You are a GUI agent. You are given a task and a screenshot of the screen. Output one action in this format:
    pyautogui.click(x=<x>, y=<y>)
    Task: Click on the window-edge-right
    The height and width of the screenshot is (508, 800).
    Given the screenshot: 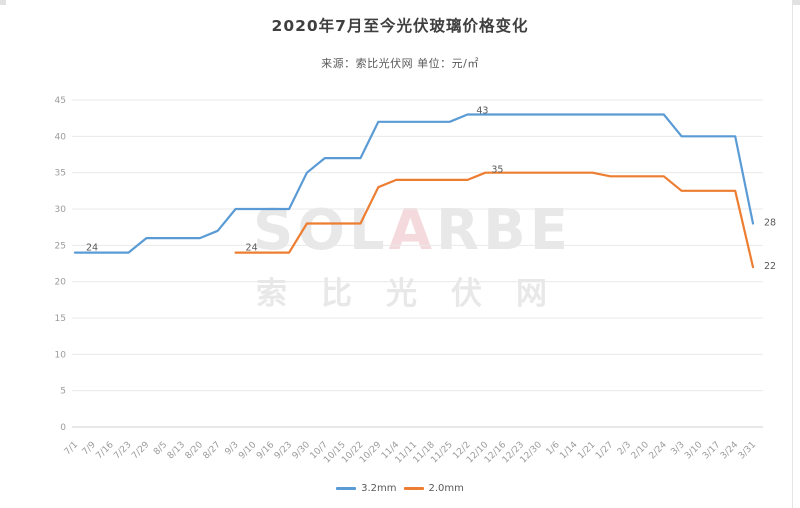 What is the action you would take?
    pyautogui.click(x=792, y=254)
    